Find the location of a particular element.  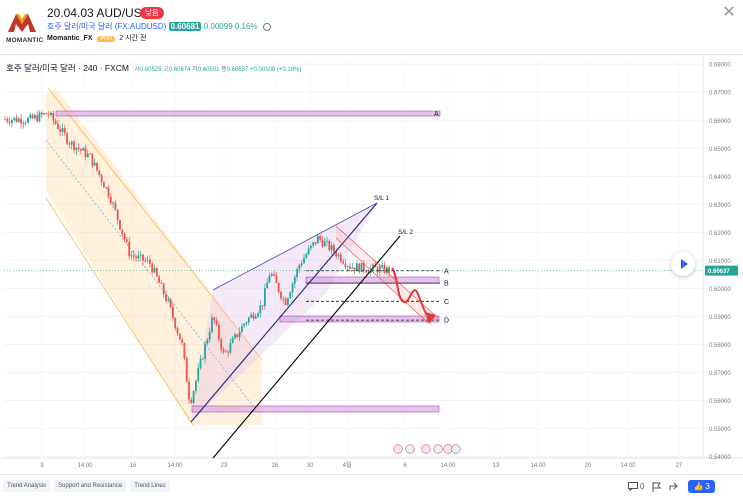

channel-lower-line is located at coordinates (119, 311).